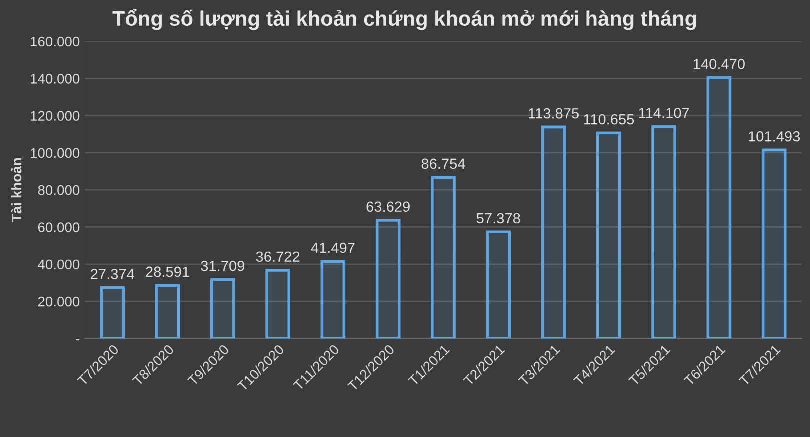  I want to click on data-label: 86.754, so click(444, 164).